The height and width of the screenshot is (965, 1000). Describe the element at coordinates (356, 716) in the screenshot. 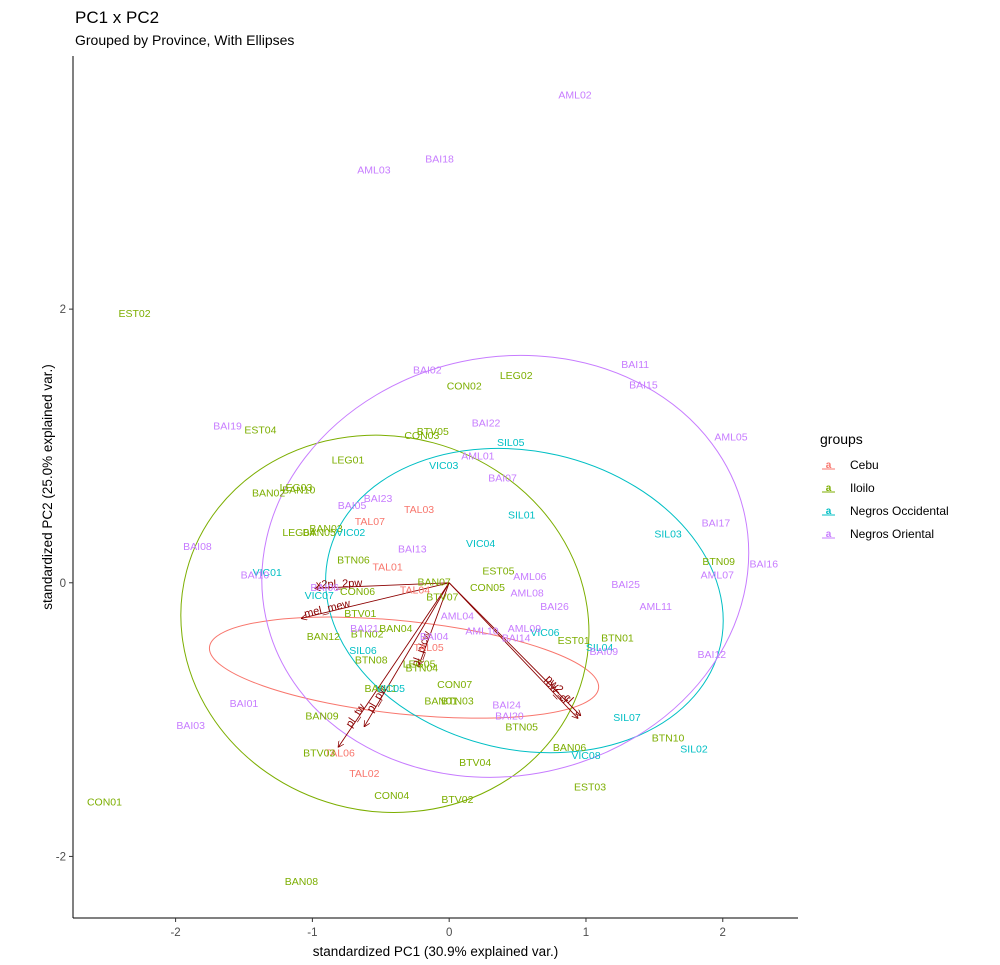

I see `vector-label-pl_tw: pl_tw` at that location.